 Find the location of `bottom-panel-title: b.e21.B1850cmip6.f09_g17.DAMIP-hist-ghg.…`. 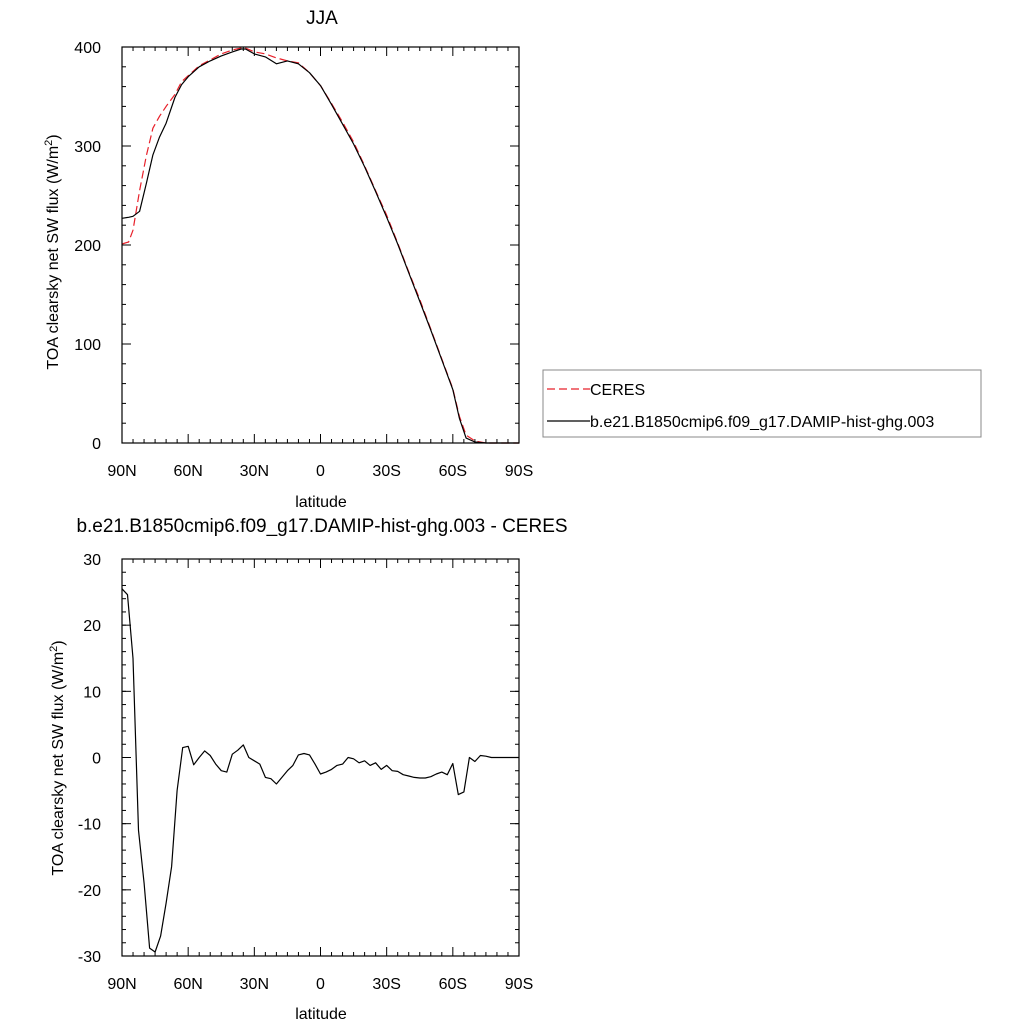

bottom-panel-title: b.e21.B1850cmip6.f09_g17.DAMIP-hist-ghg.… is located at coordinates (321, 526).